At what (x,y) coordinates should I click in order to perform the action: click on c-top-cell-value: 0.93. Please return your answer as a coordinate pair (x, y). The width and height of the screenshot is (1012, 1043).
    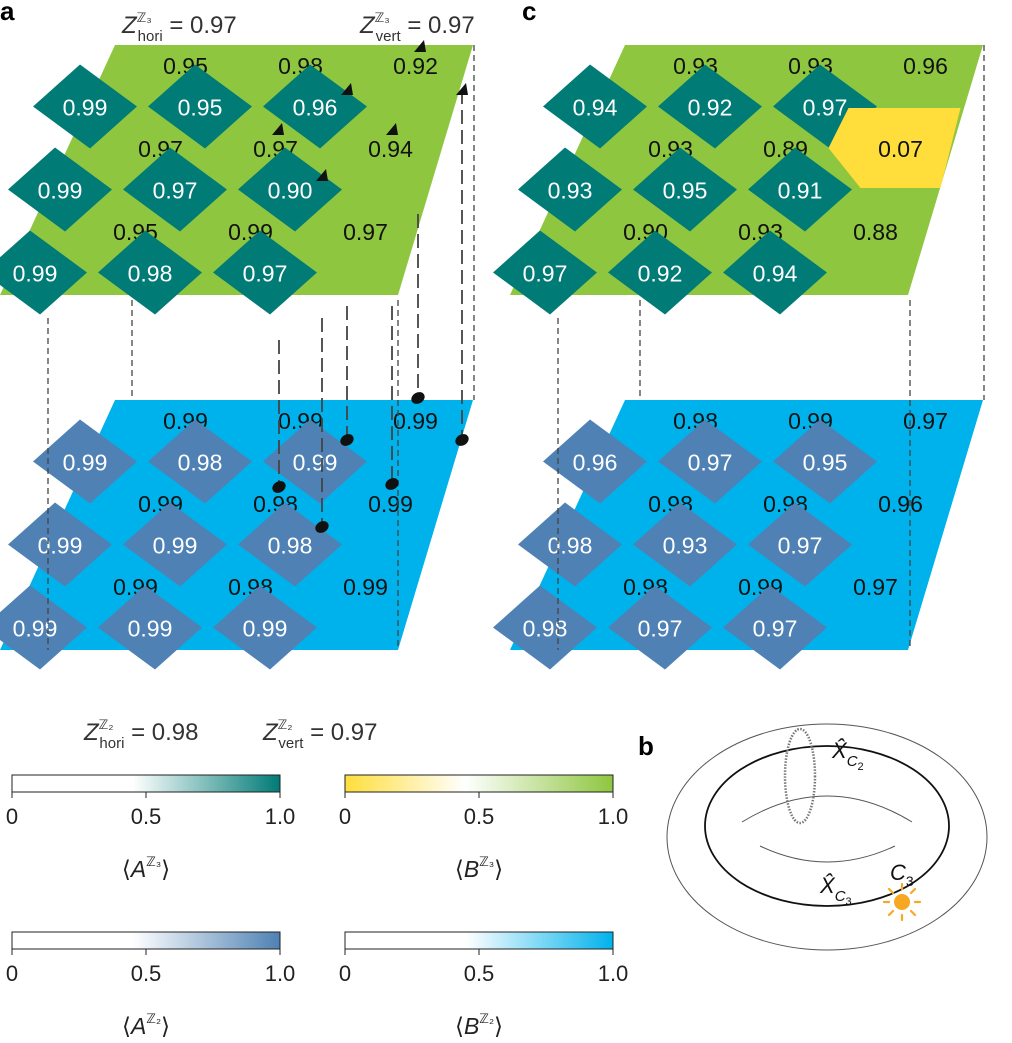
    Looking at the image, I should click on (570, 191).